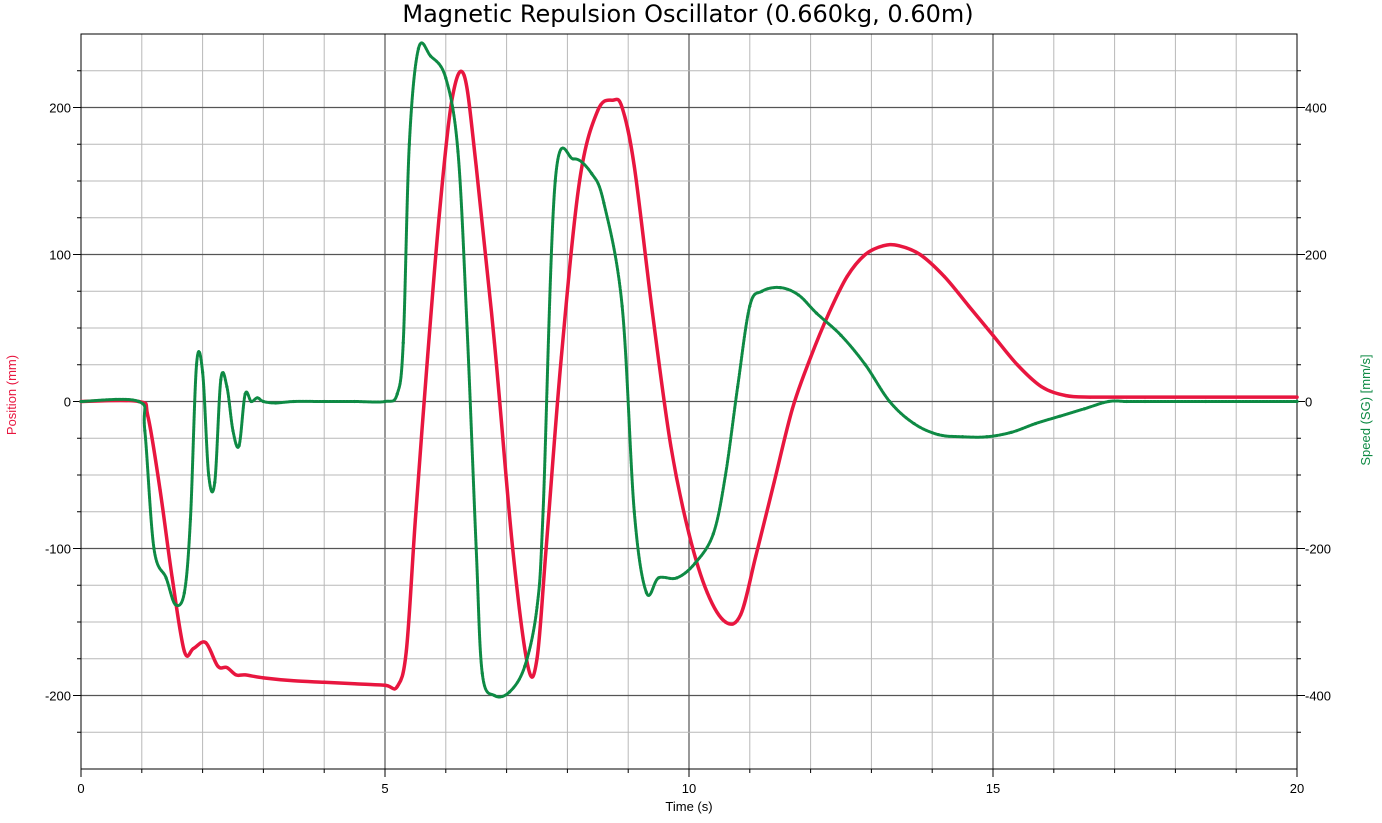 This screenshot has height=823, width=1382. I want to click on x-tick-label: 20, so click(1297, 788).